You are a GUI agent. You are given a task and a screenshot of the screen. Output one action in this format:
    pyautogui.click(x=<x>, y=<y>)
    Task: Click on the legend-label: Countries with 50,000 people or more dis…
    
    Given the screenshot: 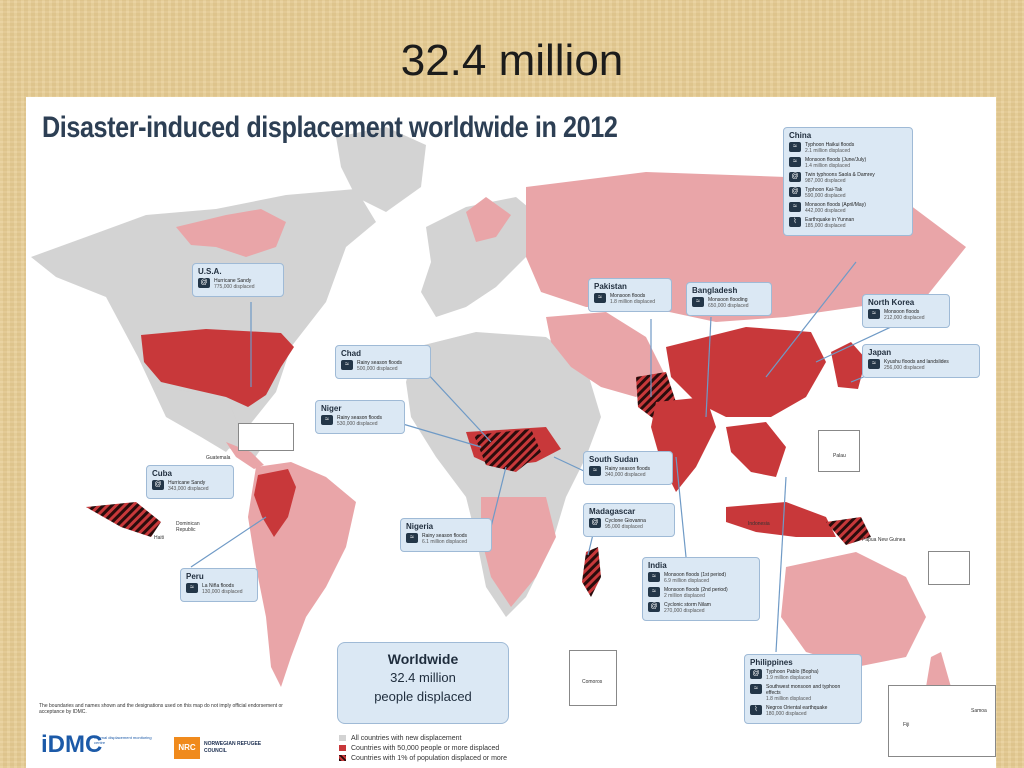 What is the action you would take?
    pyautogui.click(x=425, y=748)
    